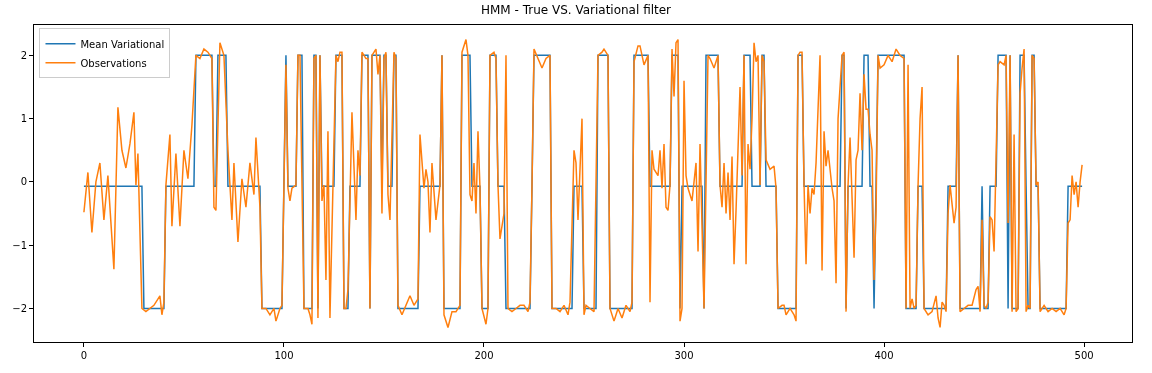 This screenshot has width=1152, height=373. I want to click on chart-title: HMM - True VS. Variational filter, so click(576, 9).